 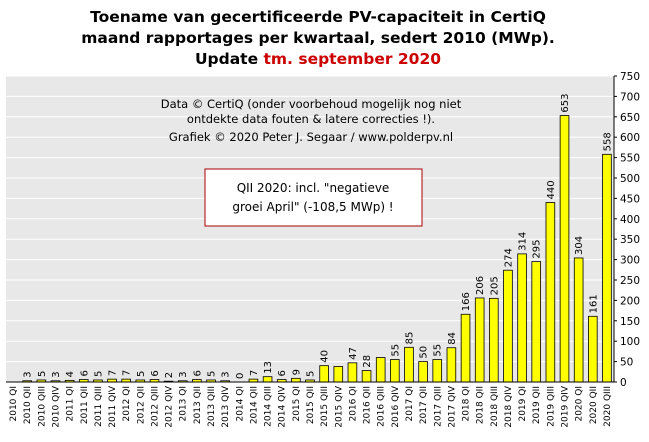 What do you see at coordinates (353, 59) in the screenshot?
I see `chart-title-update-date: tm. september 2020` at bounding box center [353, 59].